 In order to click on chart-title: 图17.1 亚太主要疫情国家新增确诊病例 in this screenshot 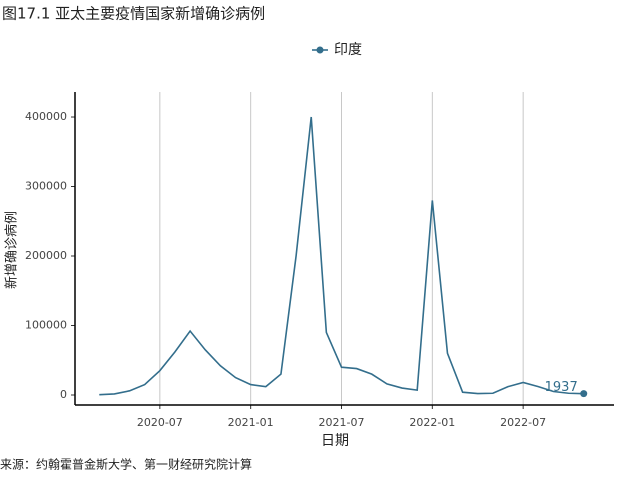, I will do `click(133, 14)`.